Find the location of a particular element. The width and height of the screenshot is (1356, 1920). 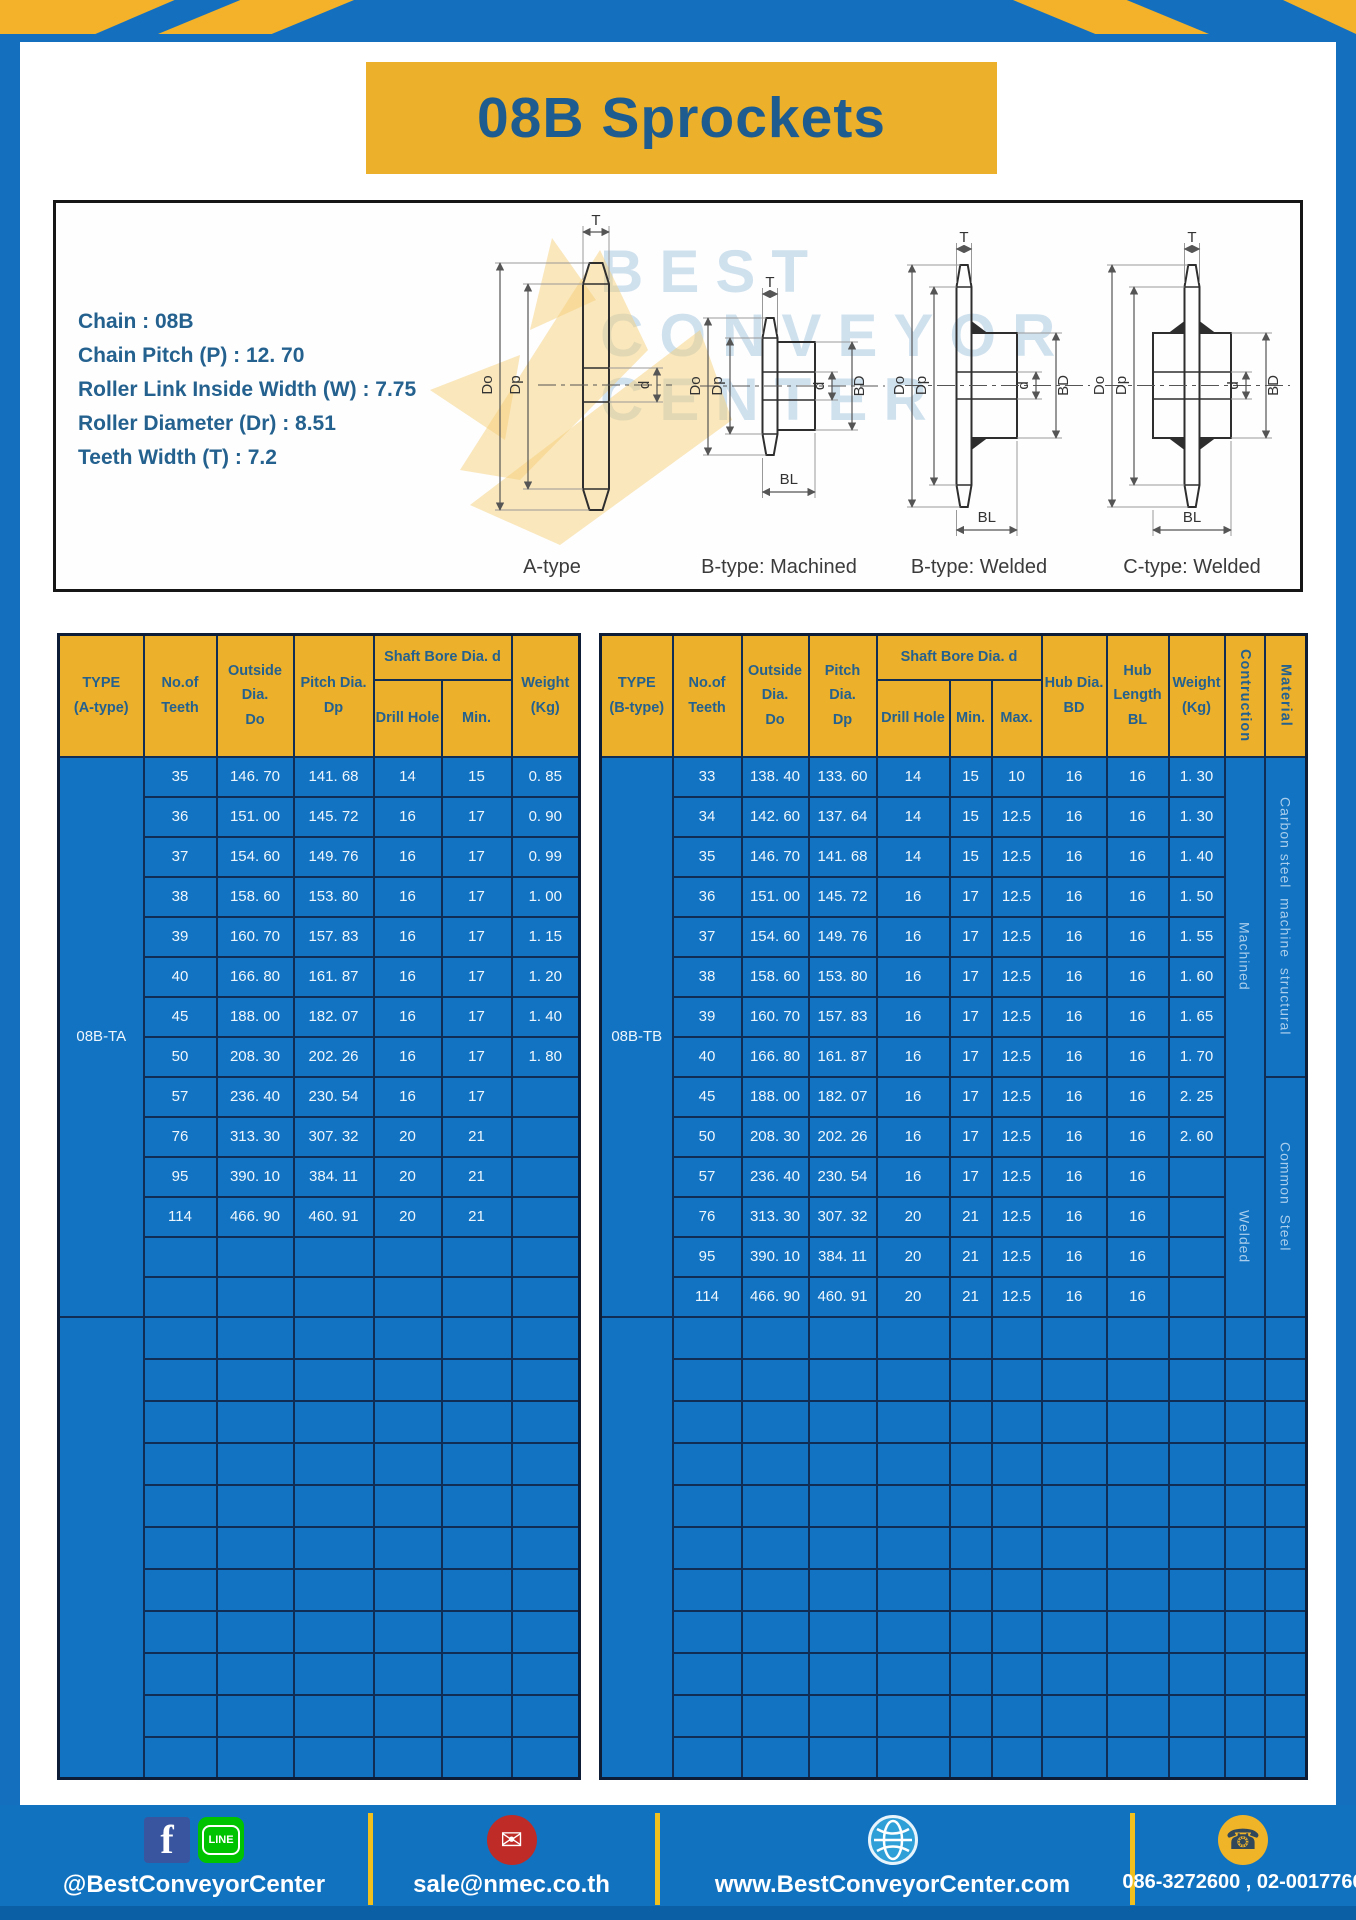

table-row: 37 154. 60 149. 76 16 17 0. 99 is located at coordinates (320, 856).